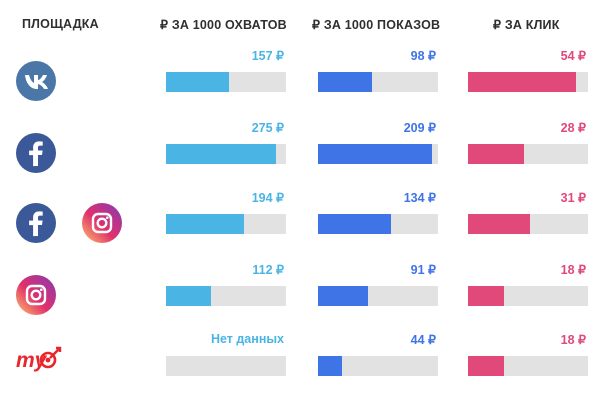 This screenshot has width=600, height=400. Describe the element at coordinates (423, 270) in the screenshot. I see `data-label-impressions: 91 ₽` at that location.